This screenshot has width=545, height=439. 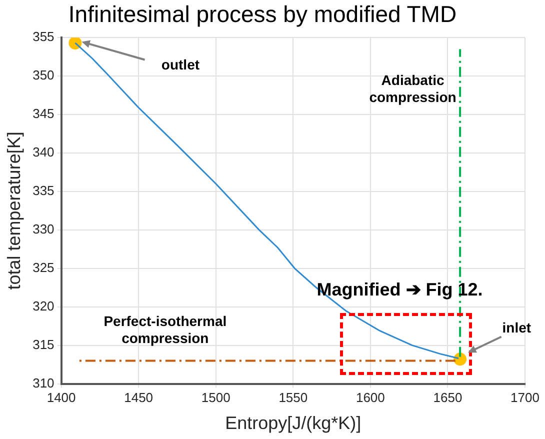 I want to click on y-tick-label: 345, so click(x=43, y=114).